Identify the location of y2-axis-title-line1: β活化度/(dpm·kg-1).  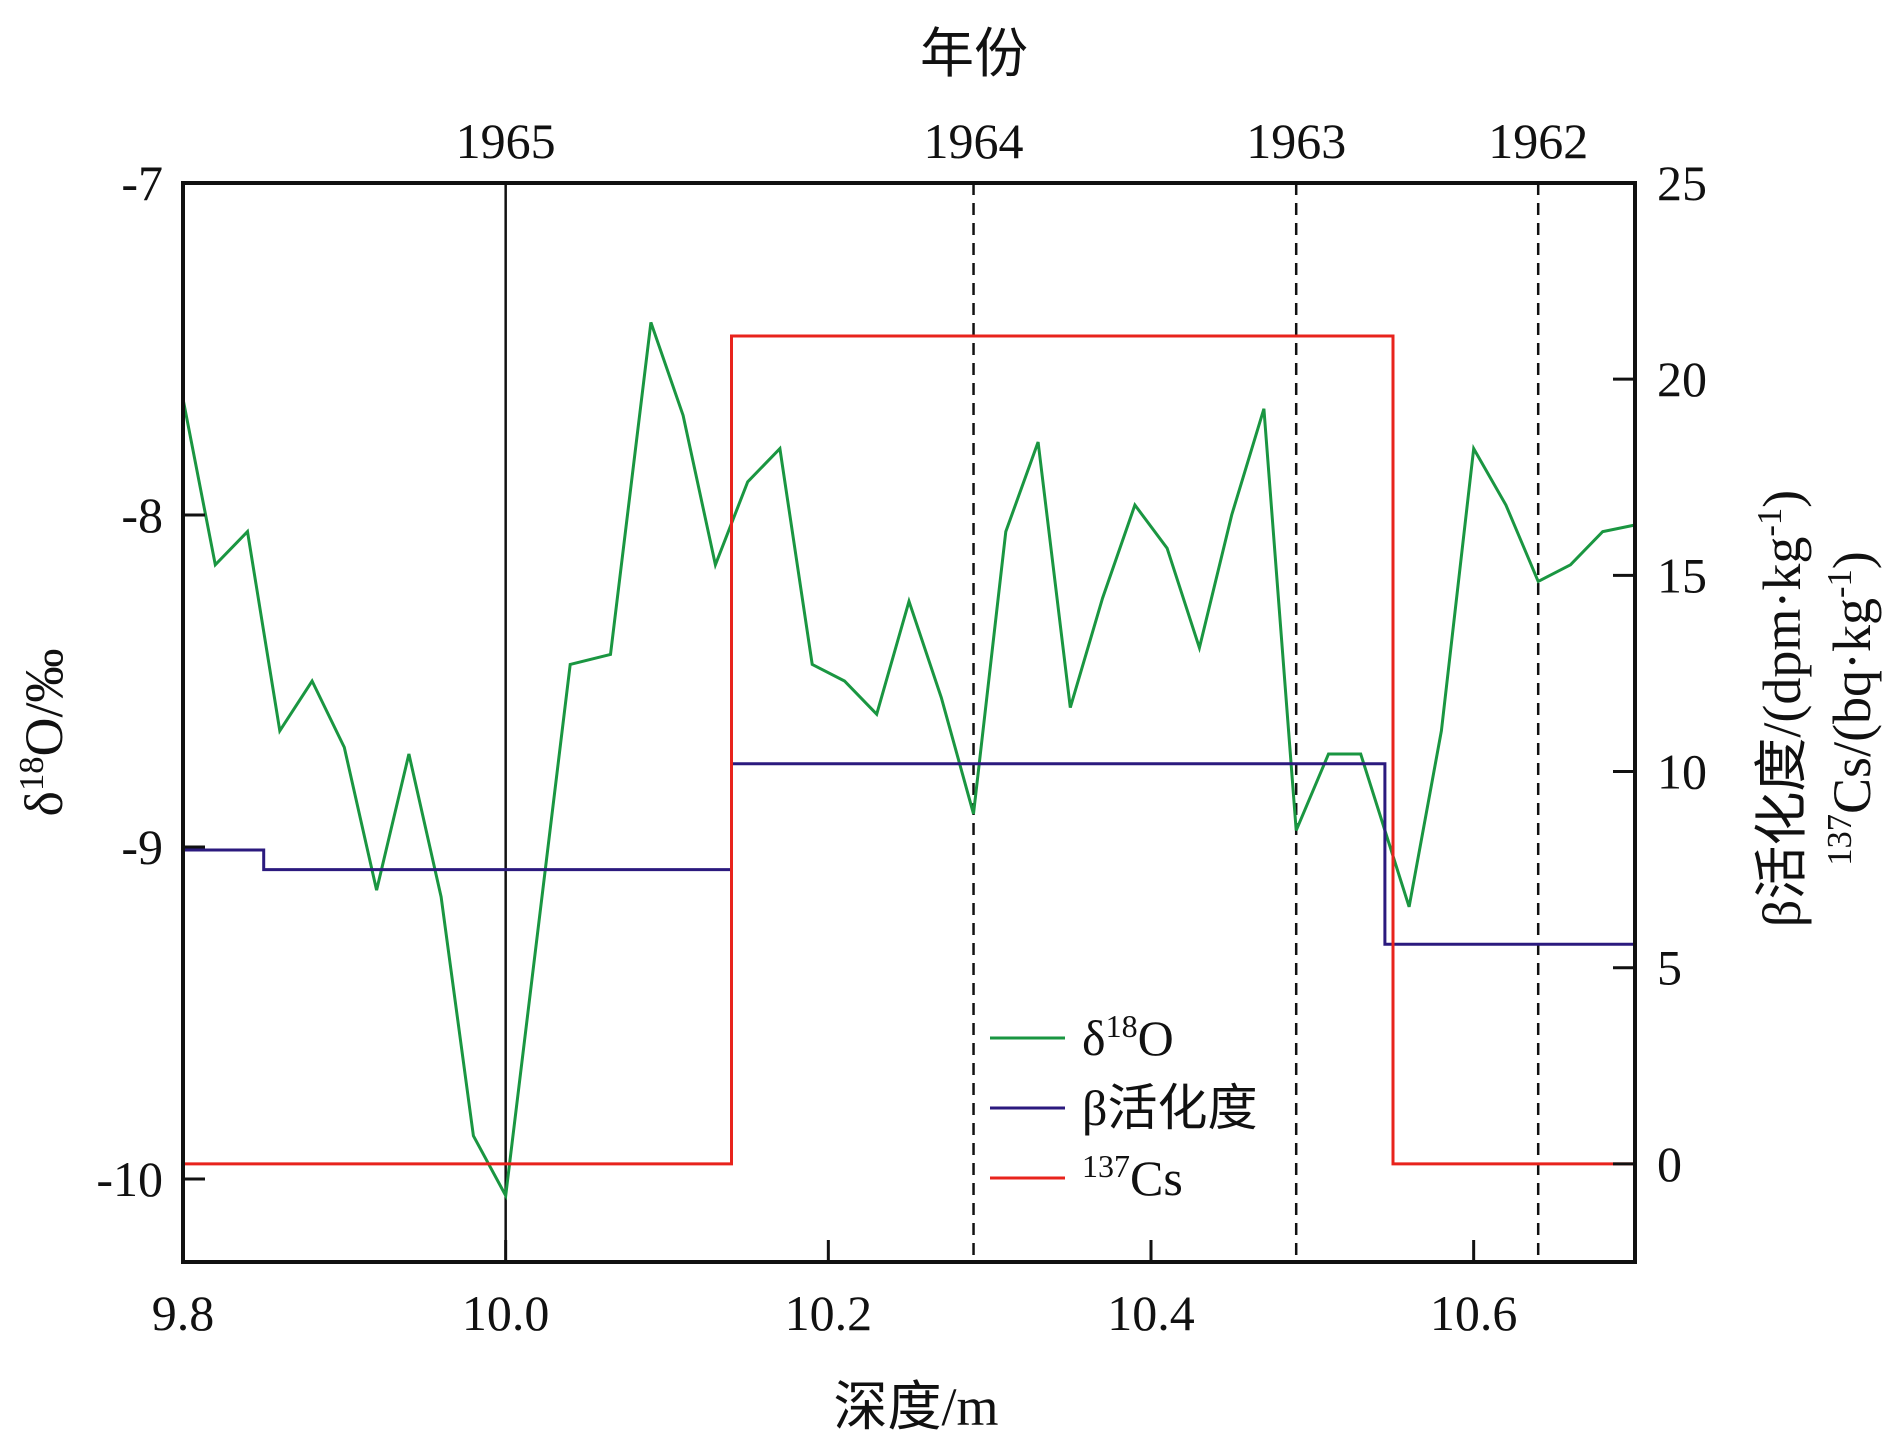
(1781, 708).